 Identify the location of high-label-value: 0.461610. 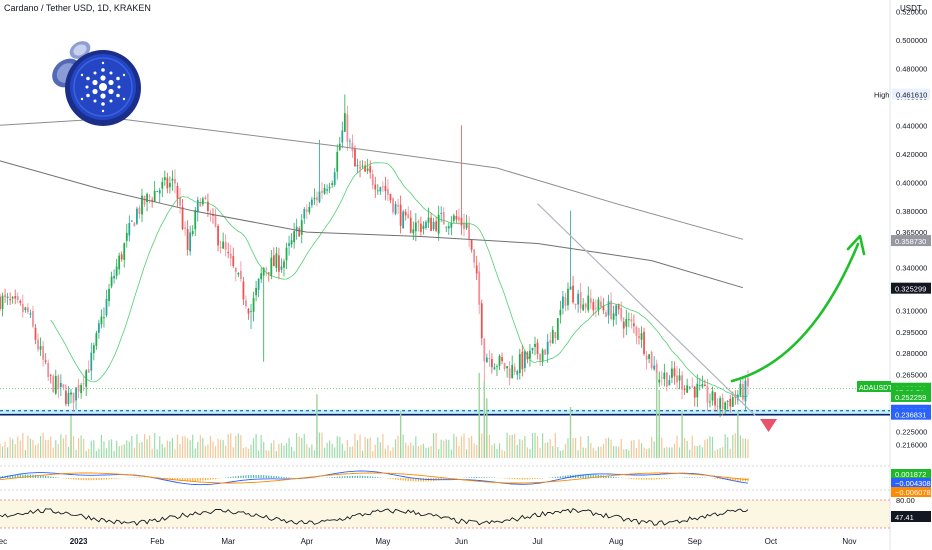
(911, 95).